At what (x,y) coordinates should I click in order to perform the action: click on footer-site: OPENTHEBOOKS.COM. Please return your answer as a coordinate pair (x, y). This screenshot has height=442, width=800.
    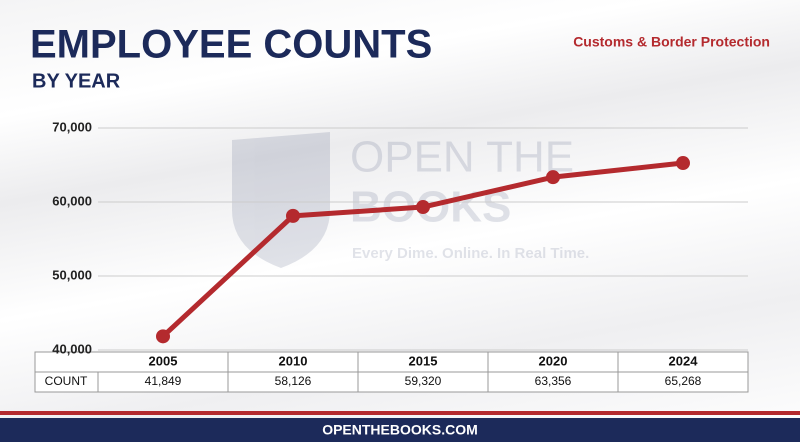
    Looking at the image, I should click on (400, 430).